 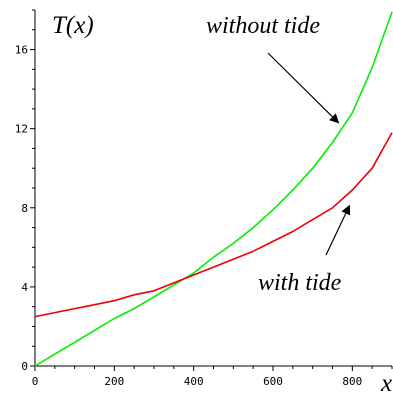 I want to click on arrow-with-tide, so click(x=338, y=230).